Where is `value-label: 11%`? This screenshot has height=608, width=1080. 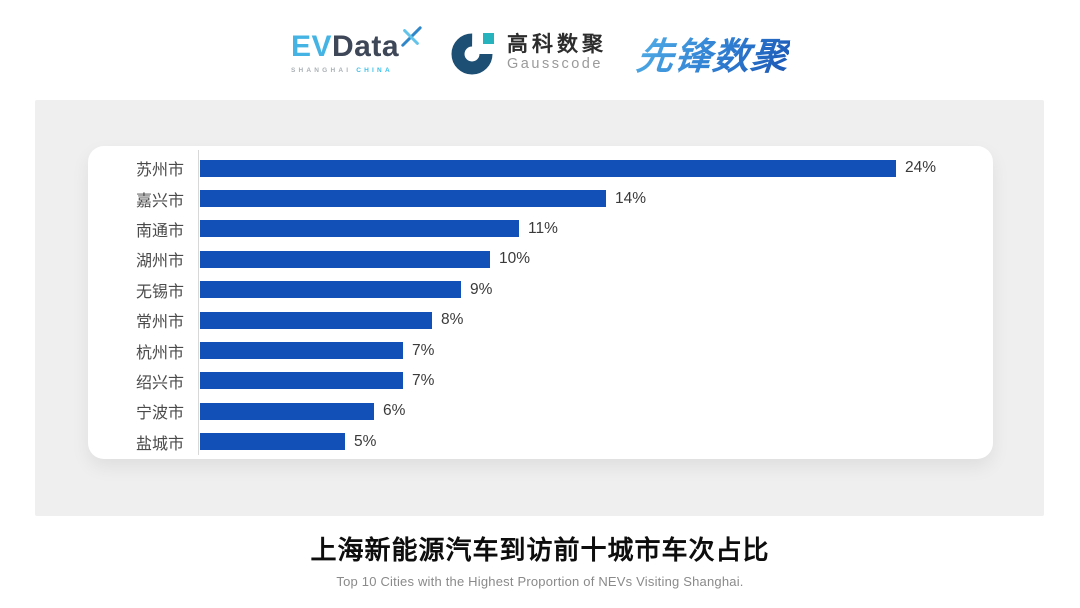
value-label: 11% is located at coordinates (543, 228).